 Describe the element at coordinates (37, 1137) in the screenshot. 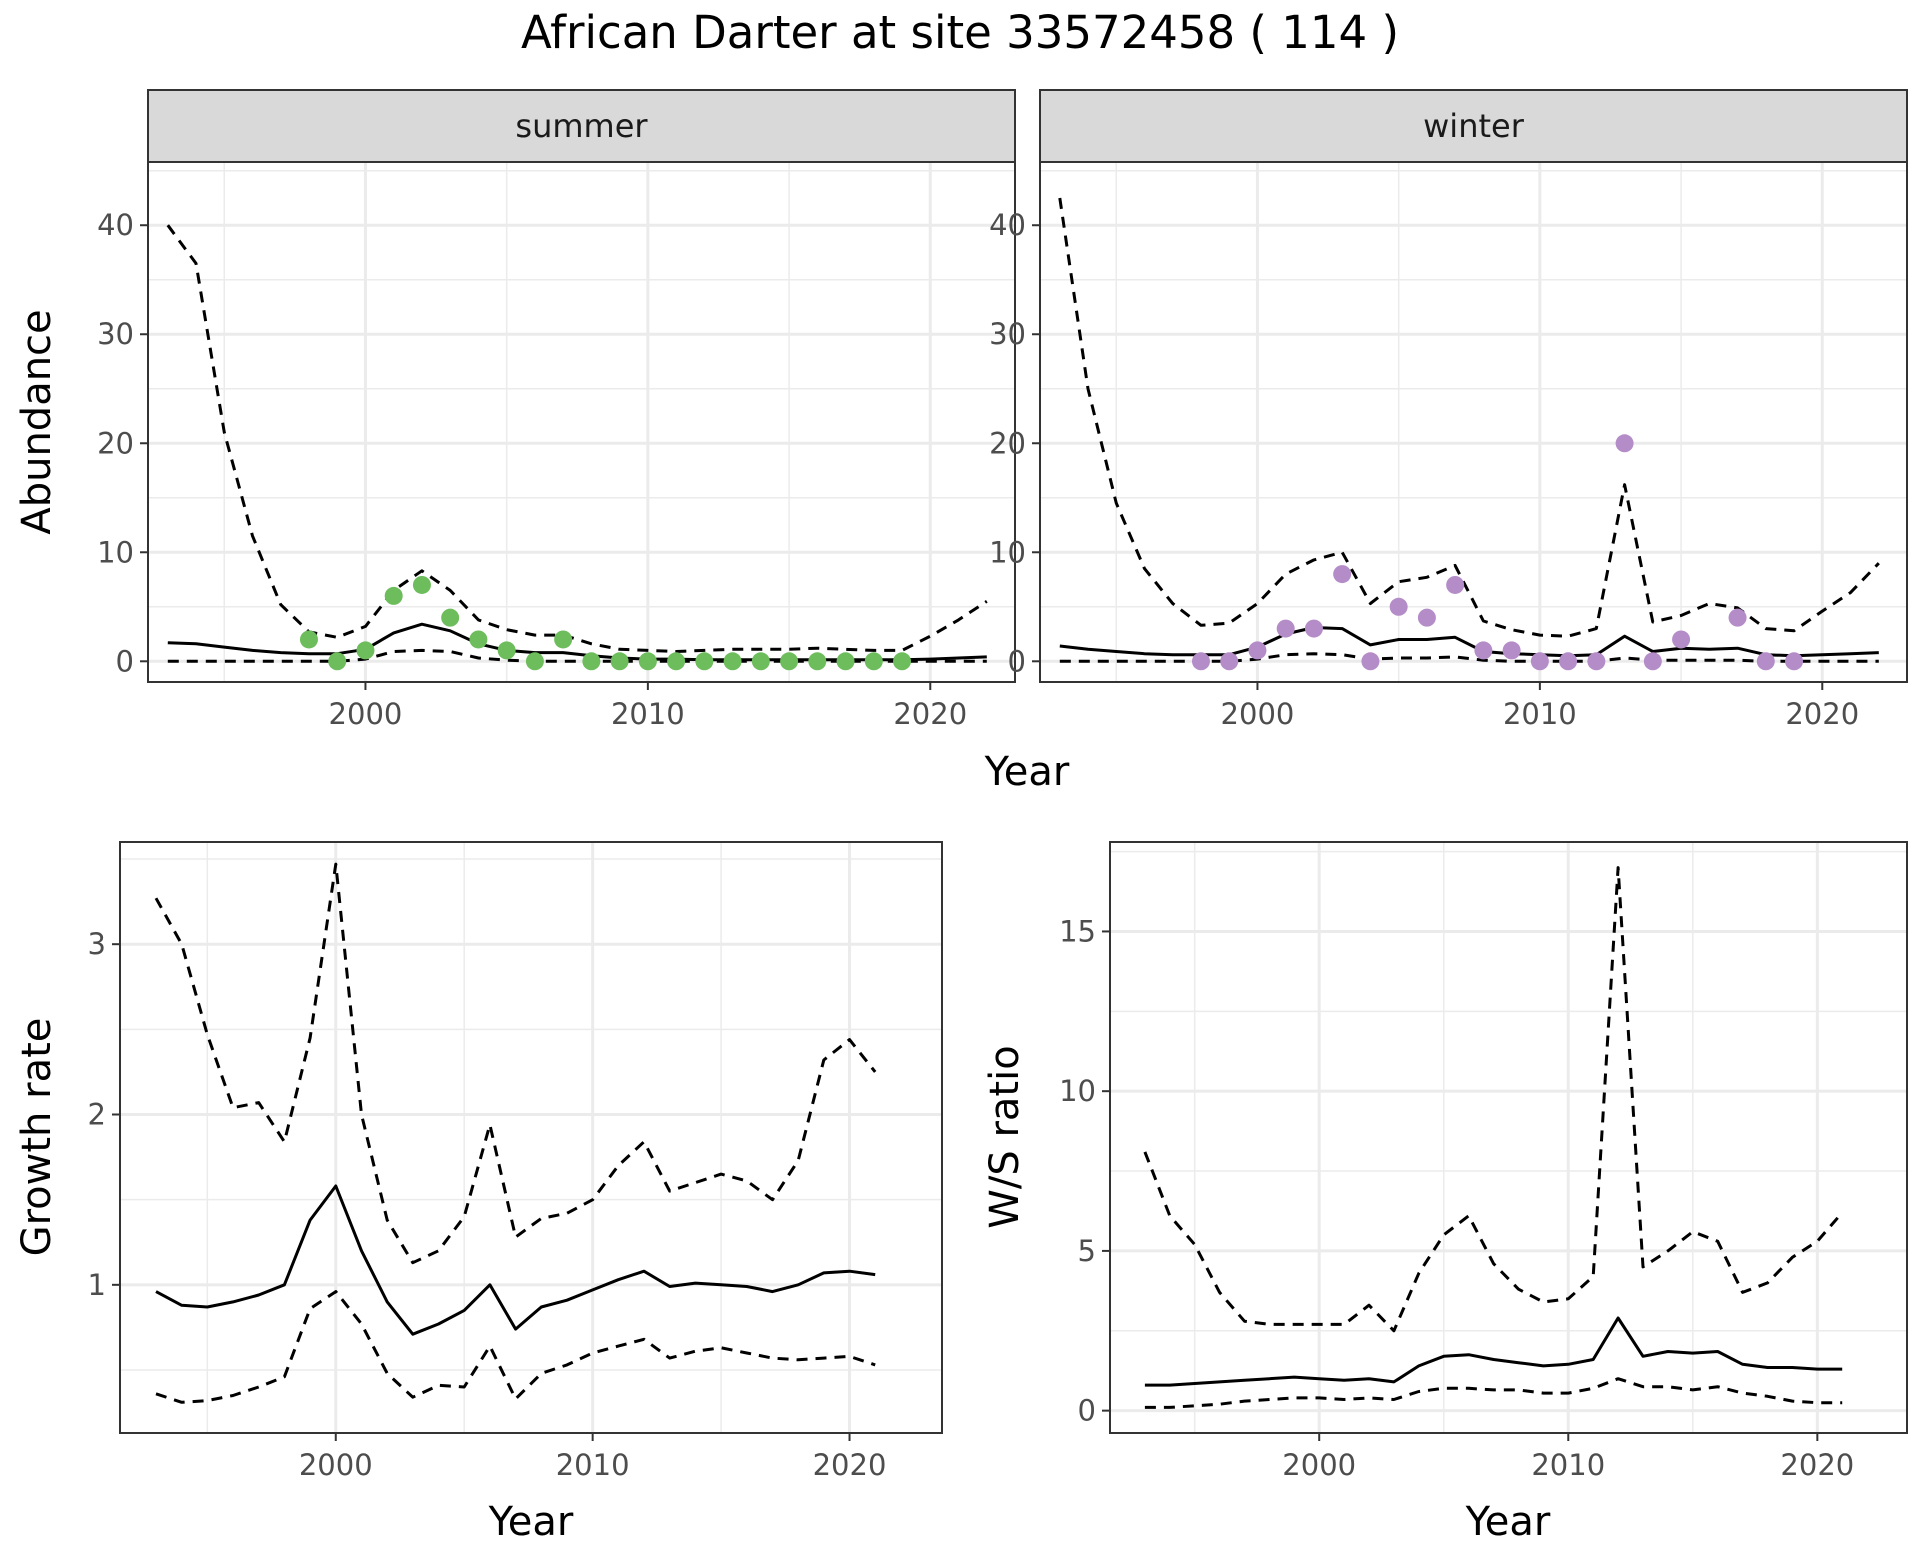

I see `y-axis-title: Growth rate` at that location.